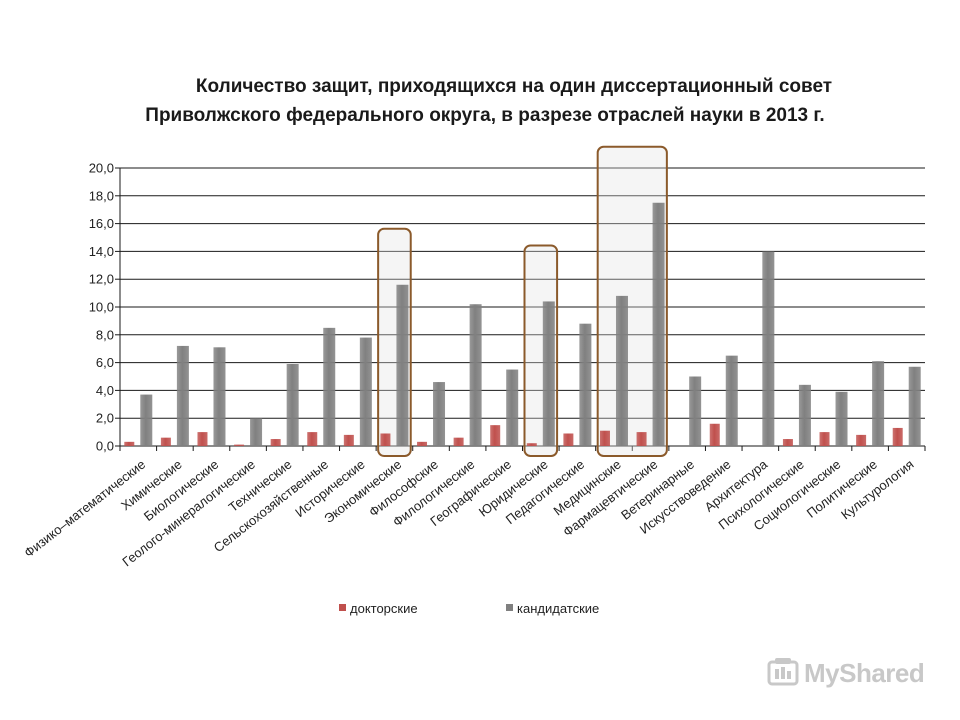  I want to click on y-tick-label: 2,0, so click(105, 418).